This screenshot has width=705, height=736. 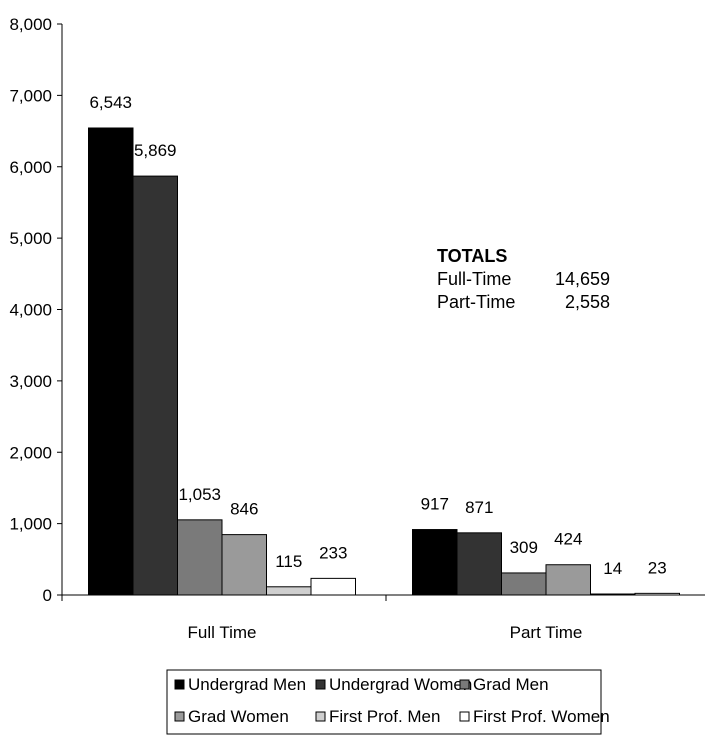 I want to click on data-label: 5,869, so click(x=155, y=150).